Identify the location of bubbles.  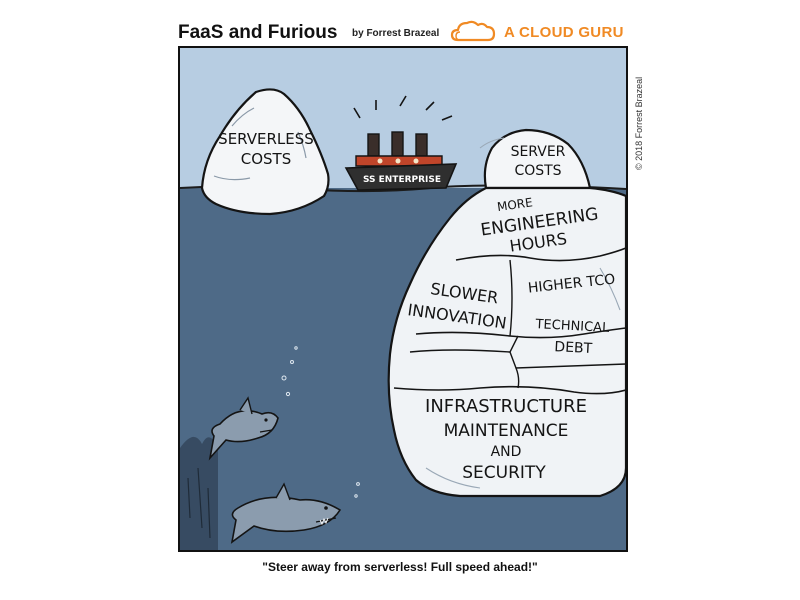
(320, 422).